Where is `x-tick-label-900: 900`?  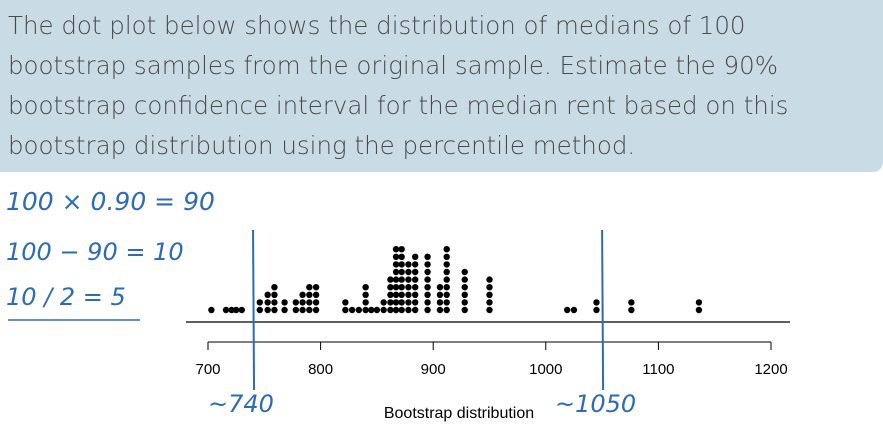 x-tick-label-900: 900 is located at coordinates (433, 369).